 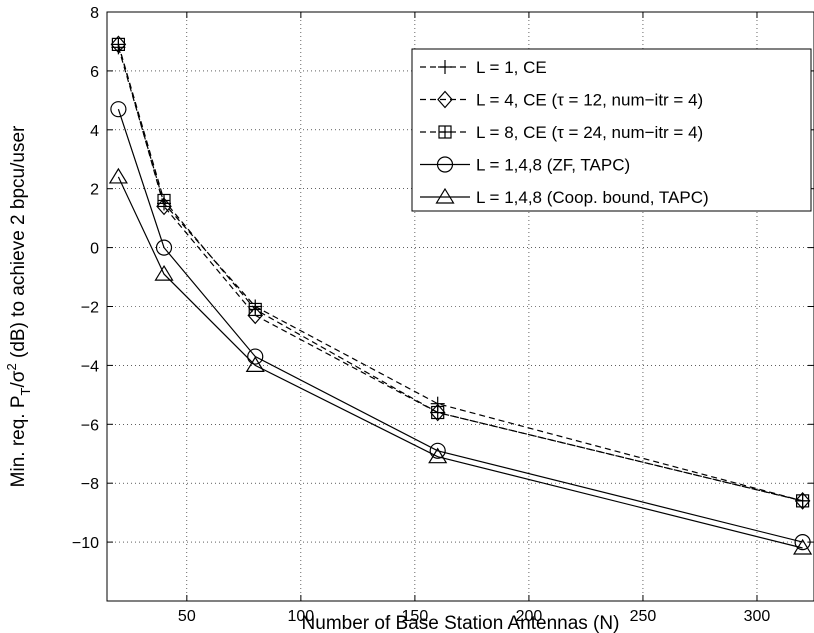 I want to click on legend-entry-4: L = 1,4,8 (Coop. bound, TAPC), so click(x=564, y=197).